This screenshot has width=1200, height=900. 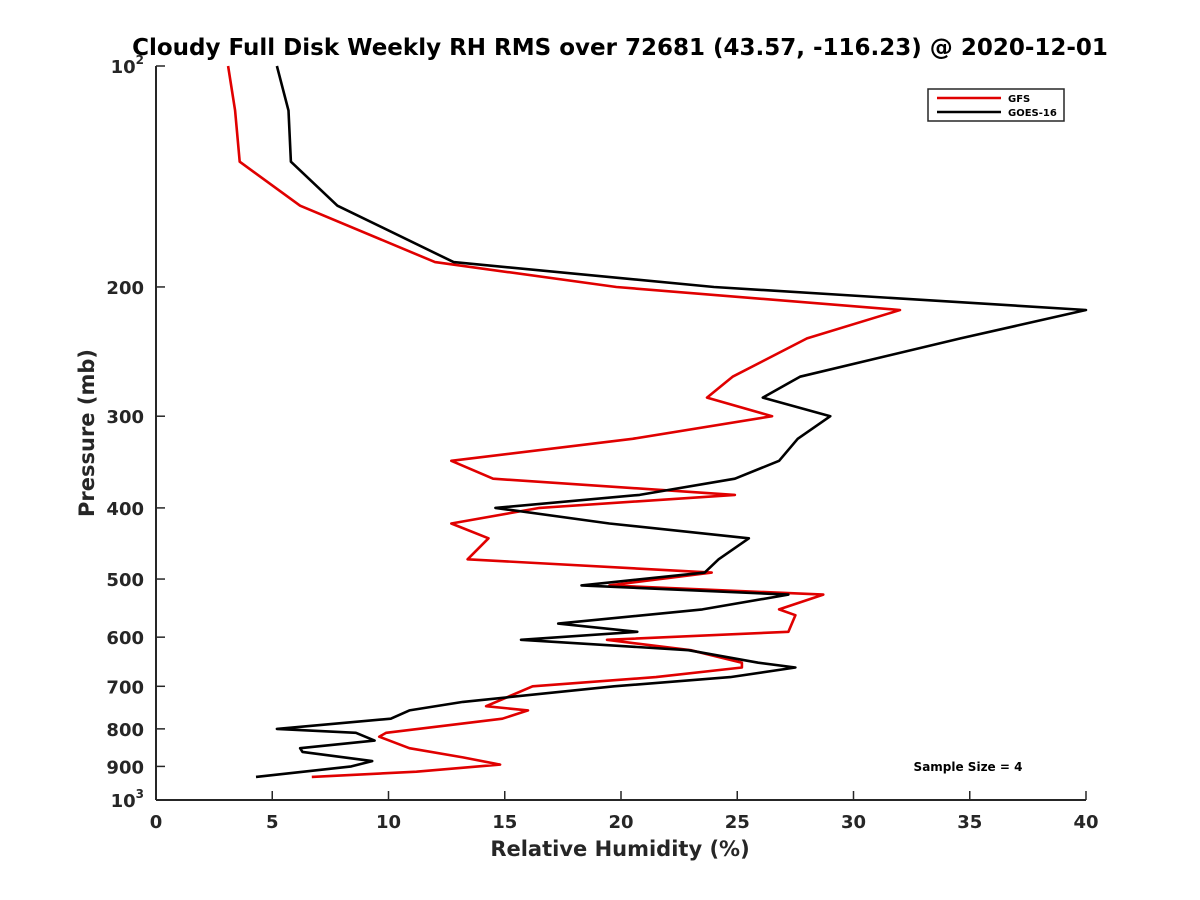 I want to click on y-axis-label: Pressure (mb), so click(x=87, y=433).